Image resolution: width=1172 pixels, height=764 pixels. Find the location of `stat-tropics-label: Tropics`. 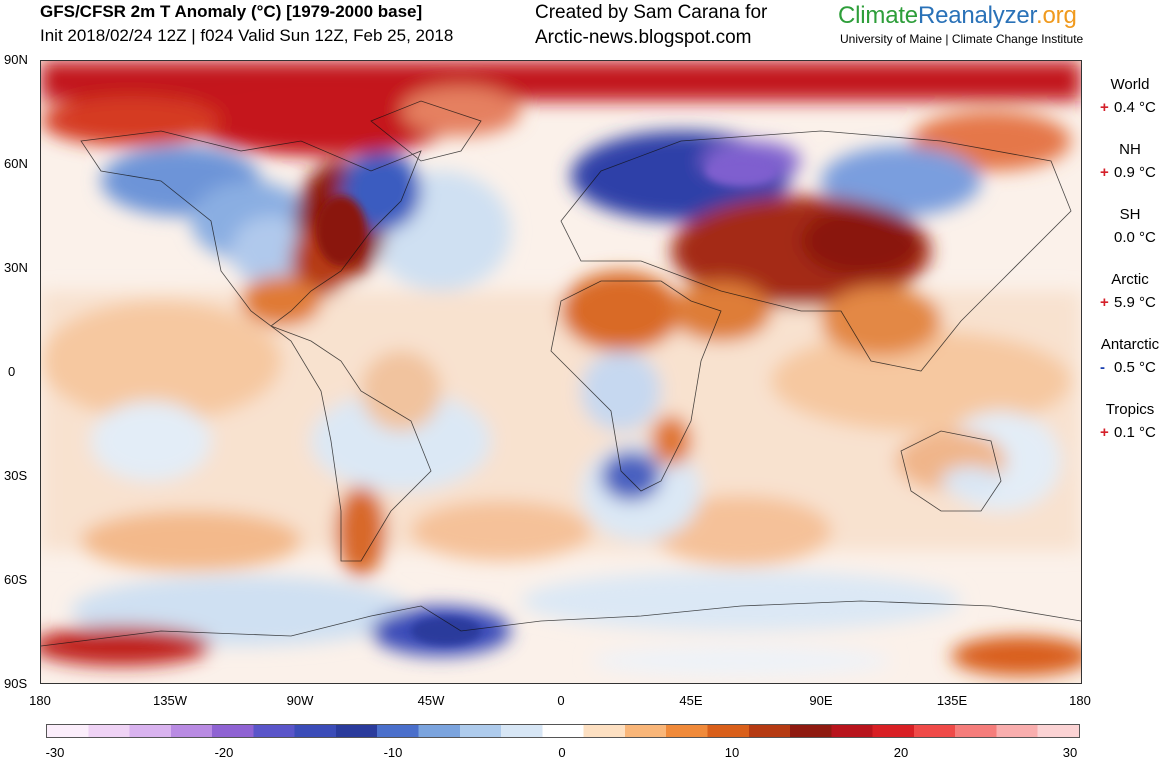

stat-tropics-label: Tropics is located at coordinates (1130, 409).